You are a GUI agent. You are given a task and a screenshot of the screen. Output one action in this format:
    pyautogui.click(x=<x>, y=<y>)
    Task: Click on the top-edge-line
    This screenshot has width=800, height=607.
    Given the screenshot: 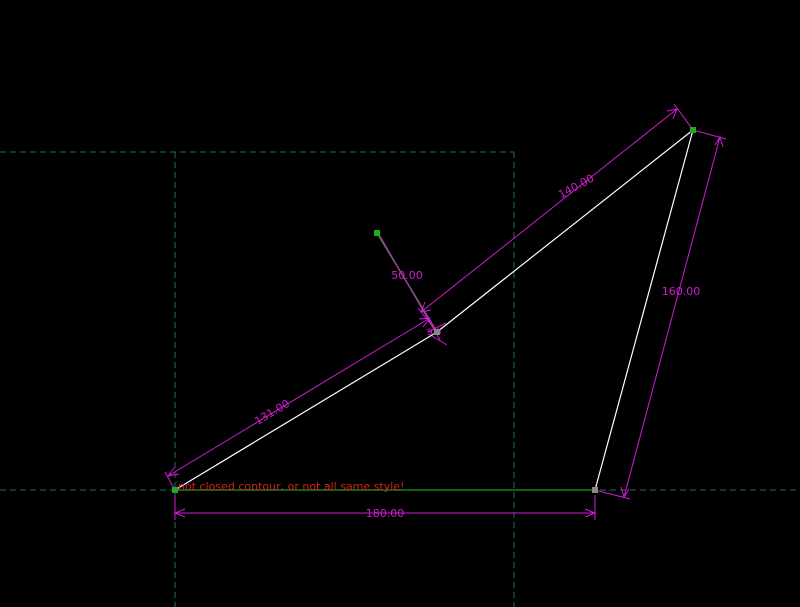 What is the action you would take?
    pyautogui.click(x=565, y=231)
    